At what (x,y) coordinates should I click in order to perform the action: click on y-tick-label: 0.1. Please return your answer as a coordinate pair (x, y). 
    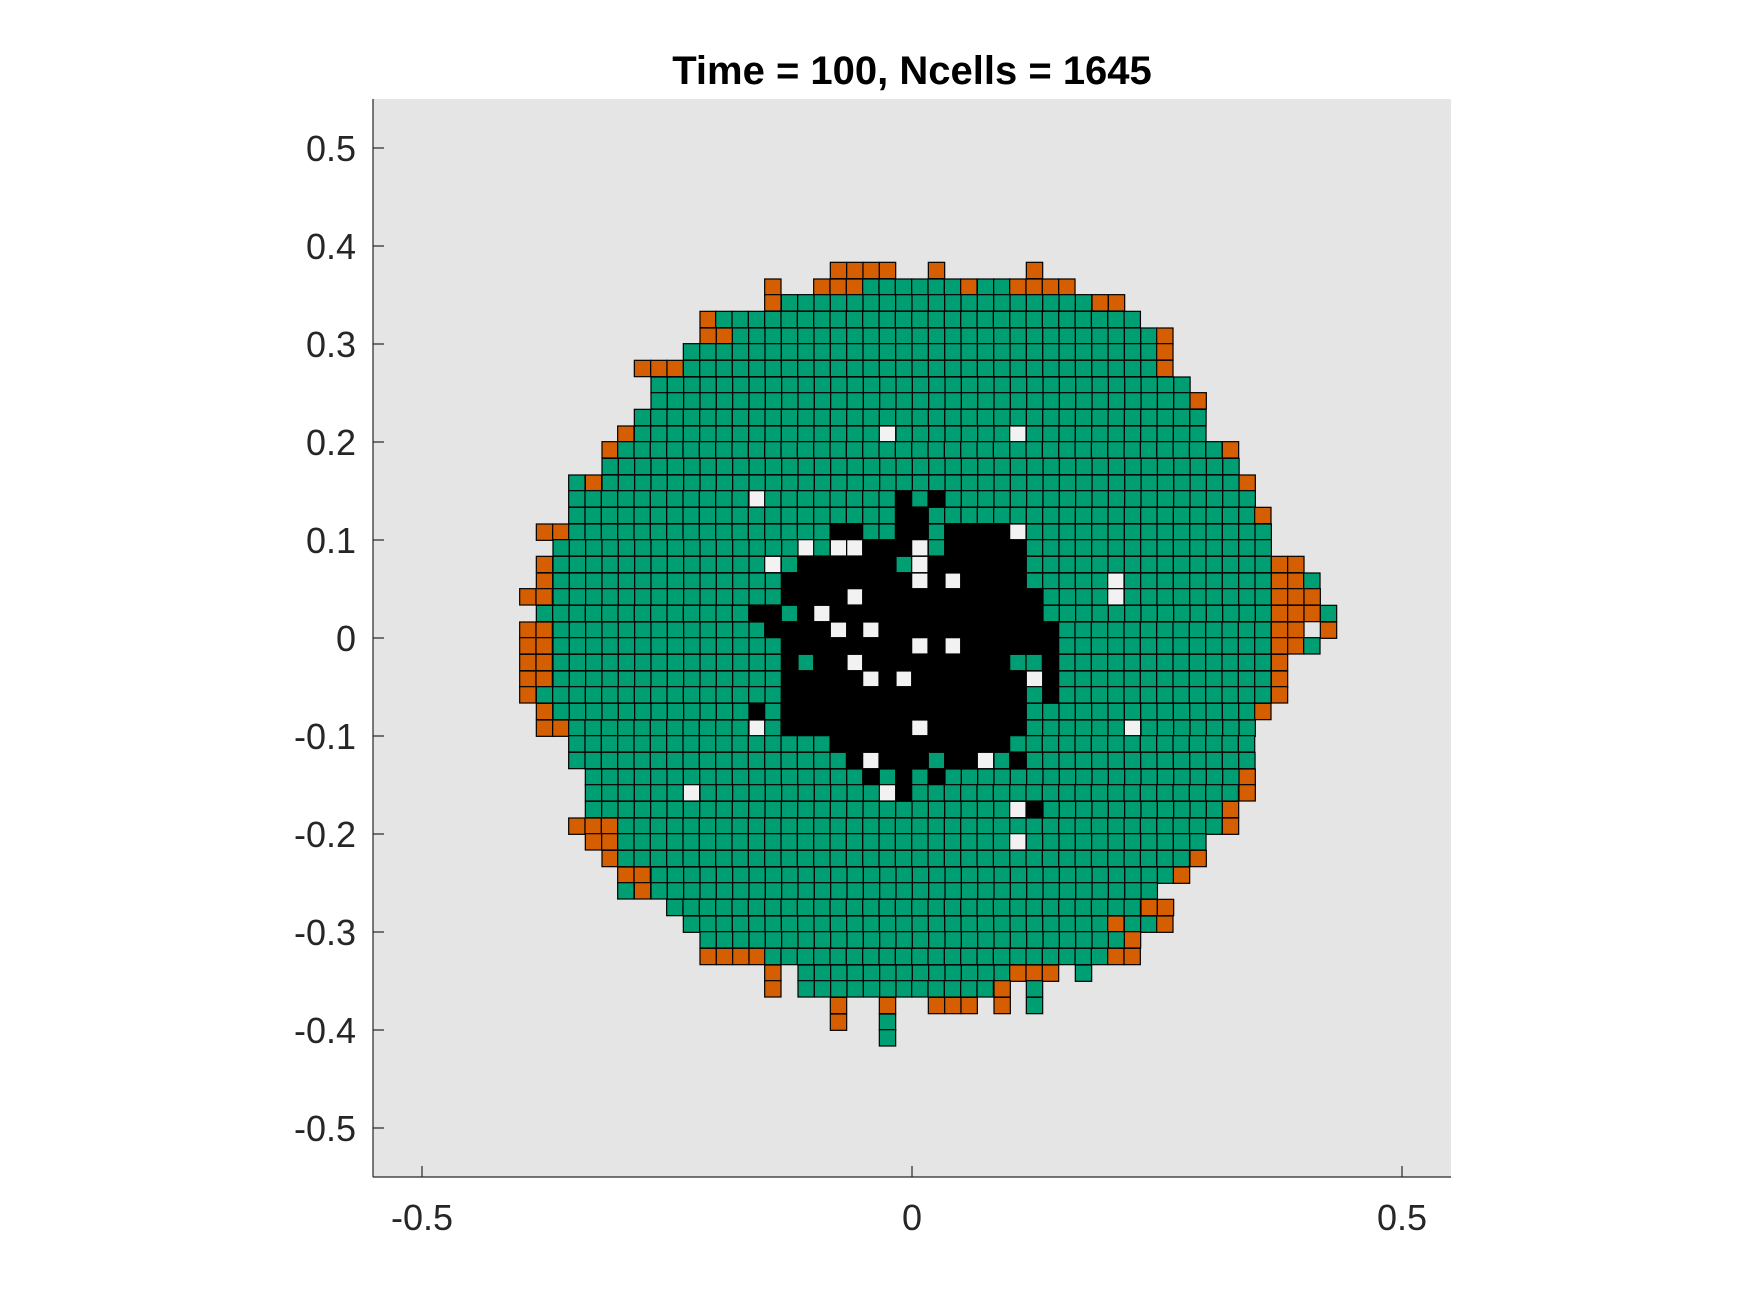
    Looking at the image, I should click on (331, 540).